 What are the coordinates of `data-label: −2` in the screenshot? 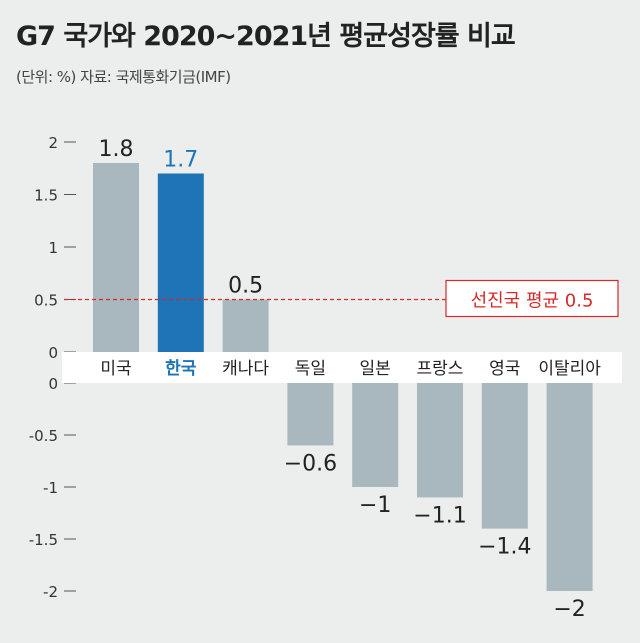 It's located at (569, 609).